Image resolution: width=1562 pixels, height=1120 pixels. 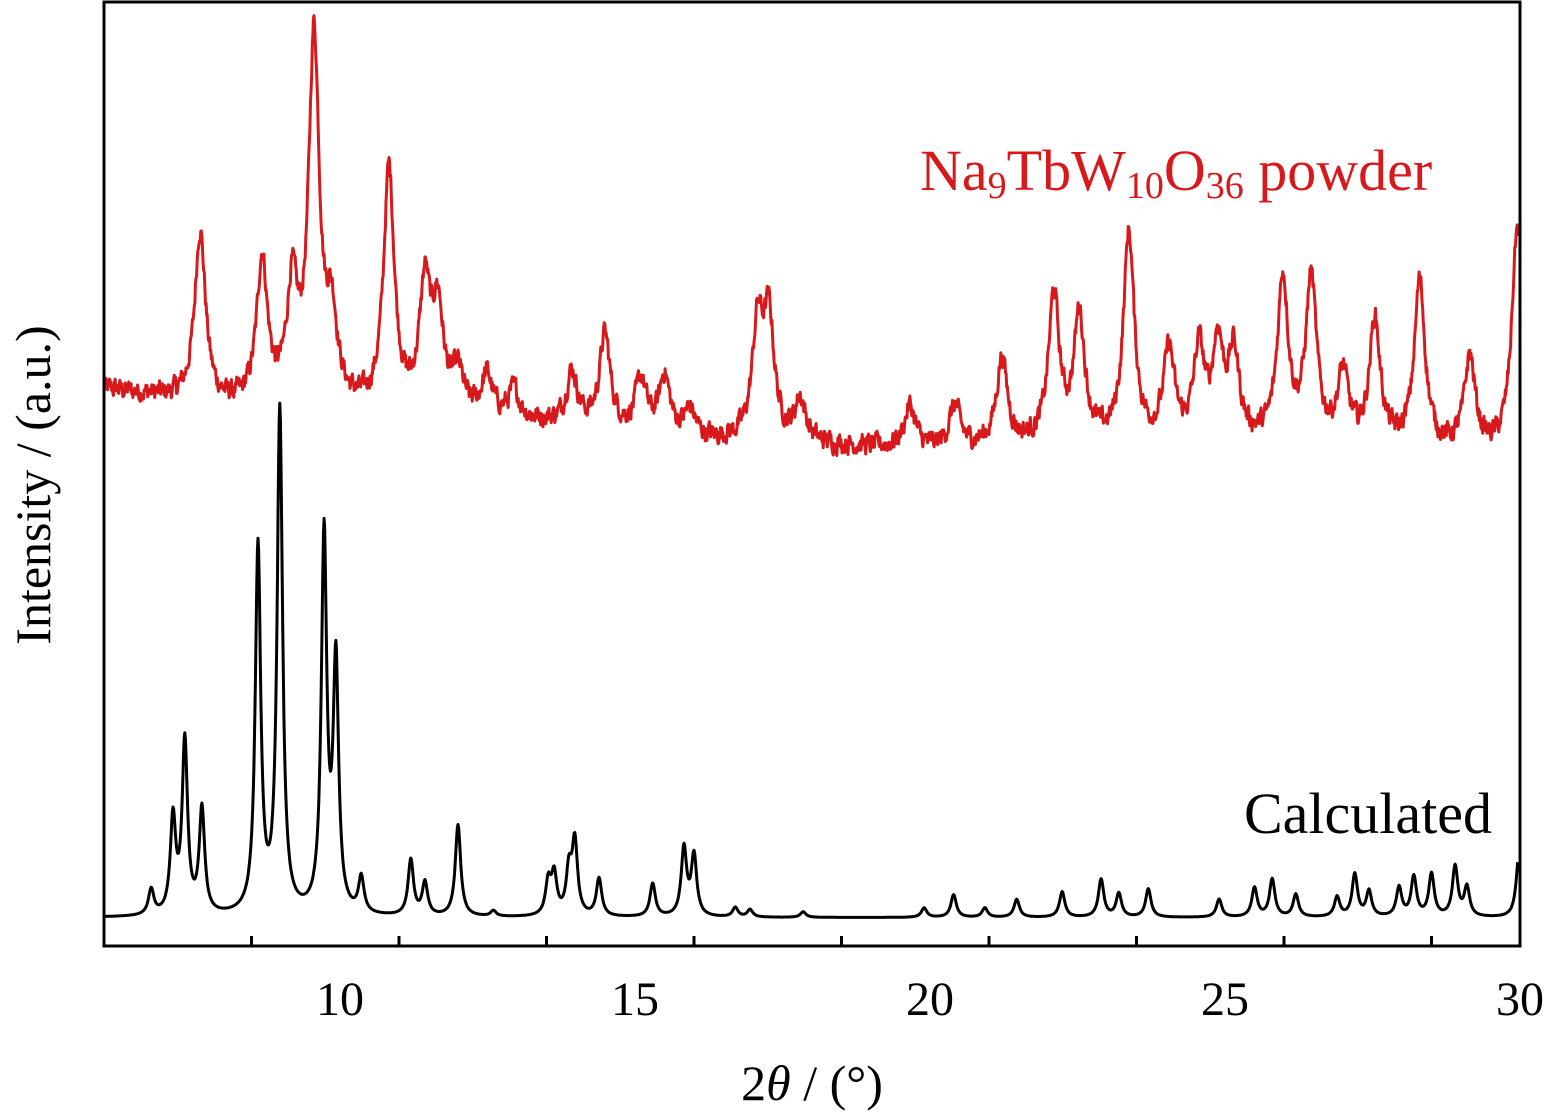 What do you see at coordinates (897, 981) in the screenshot?
I see `x-axis-ticks: 10 15 20 25 30` at bounding box center [897, 981].